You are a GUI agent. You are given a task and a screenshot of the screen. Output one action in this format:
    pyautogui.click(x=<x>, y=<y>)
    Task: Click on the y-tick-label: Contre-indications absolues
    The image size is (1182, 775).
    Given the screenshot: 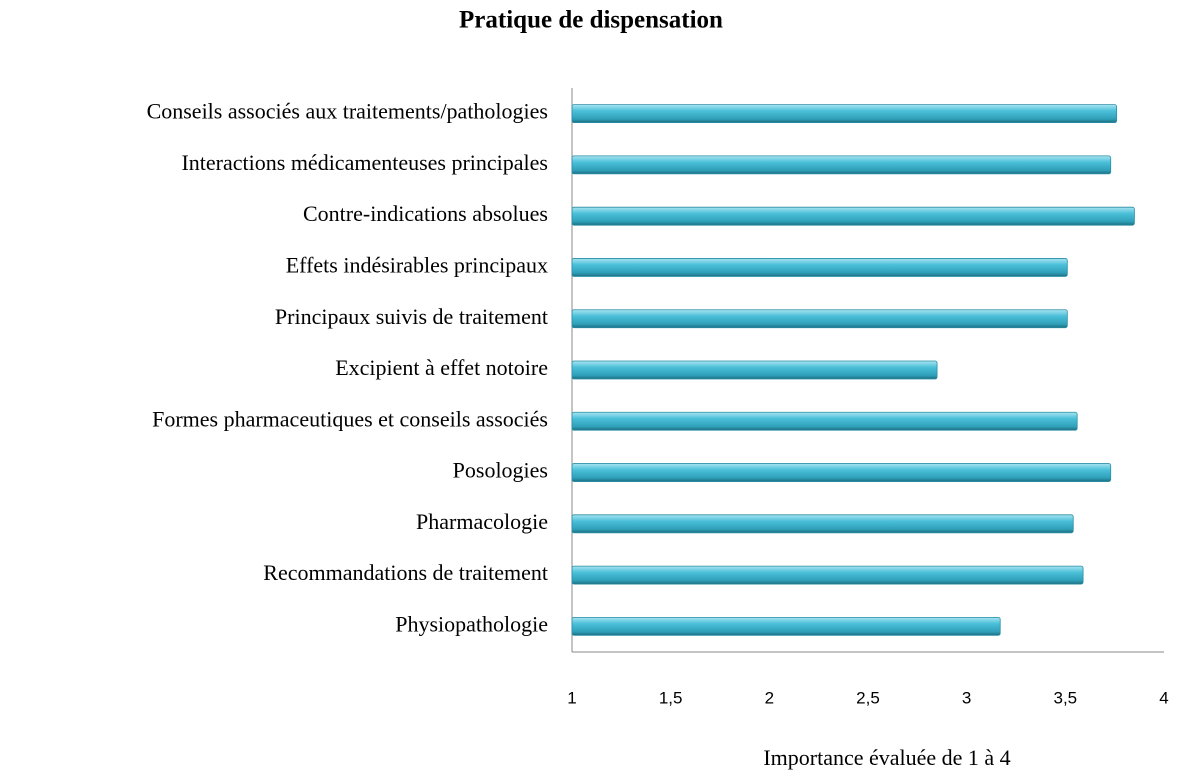 What is the action you would take?
    pyautogui.click(x=425, y=213)
    